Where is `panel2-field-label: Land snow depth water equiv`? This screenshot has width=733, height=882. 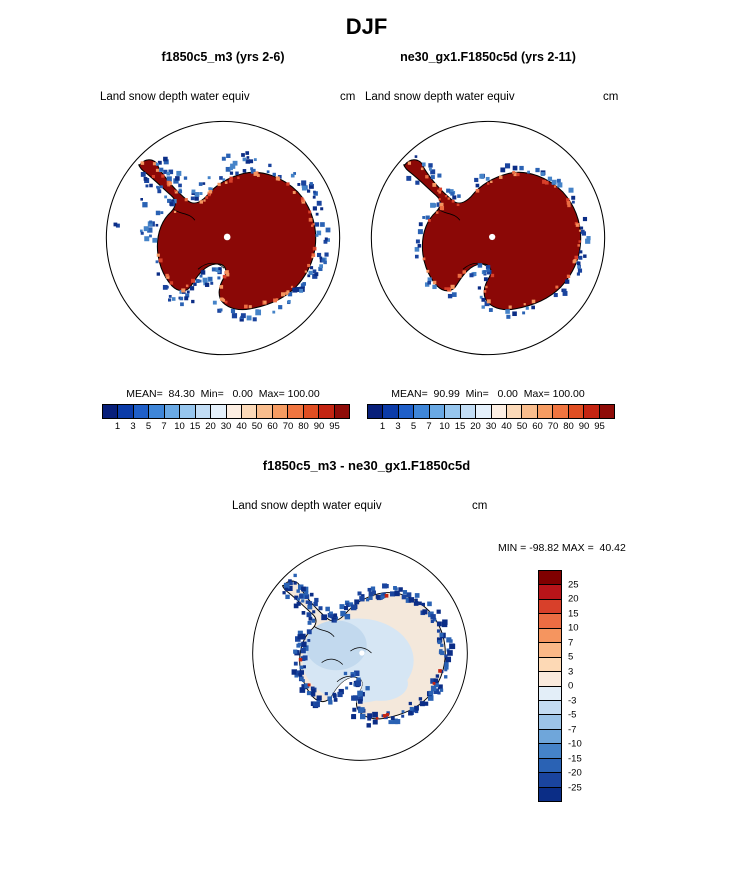
panel2-field-label: Land snow depth water equiv is located at coordinates (440, 97).